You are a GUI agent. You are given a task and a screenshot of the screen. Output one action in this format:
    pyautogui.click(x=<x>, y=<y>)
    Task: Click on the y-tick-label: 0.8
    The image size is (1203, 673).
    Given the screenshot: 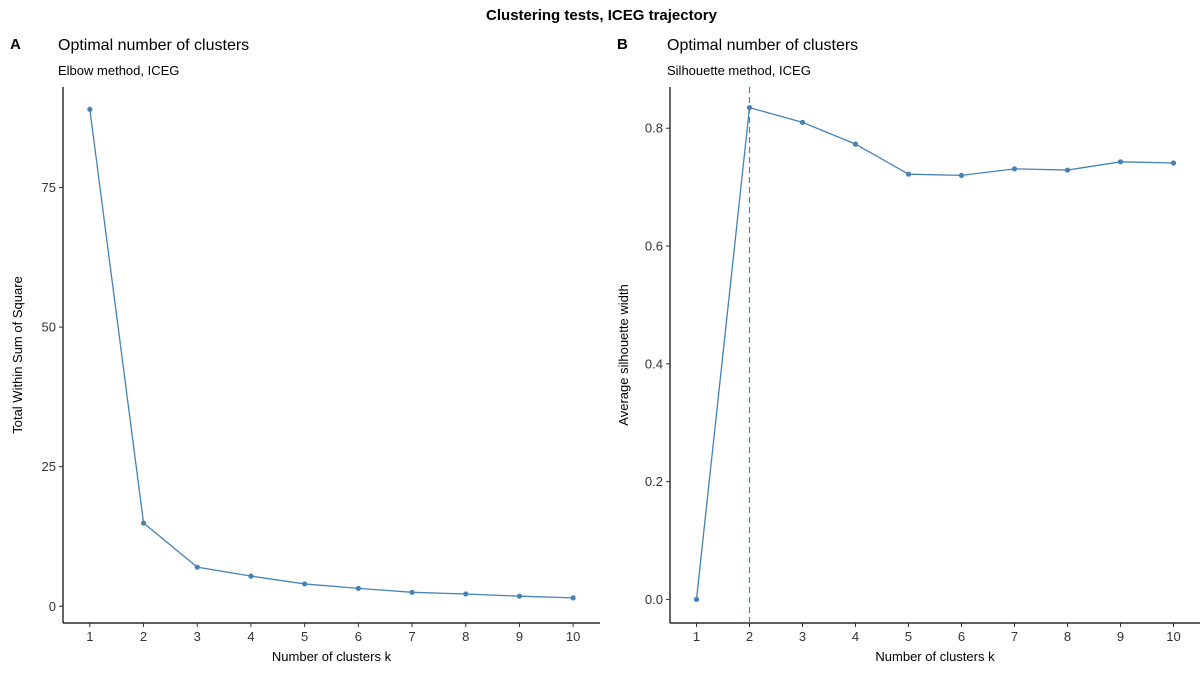 What is the action you would take?
    pyautogui.click(x=654, y=128)
    